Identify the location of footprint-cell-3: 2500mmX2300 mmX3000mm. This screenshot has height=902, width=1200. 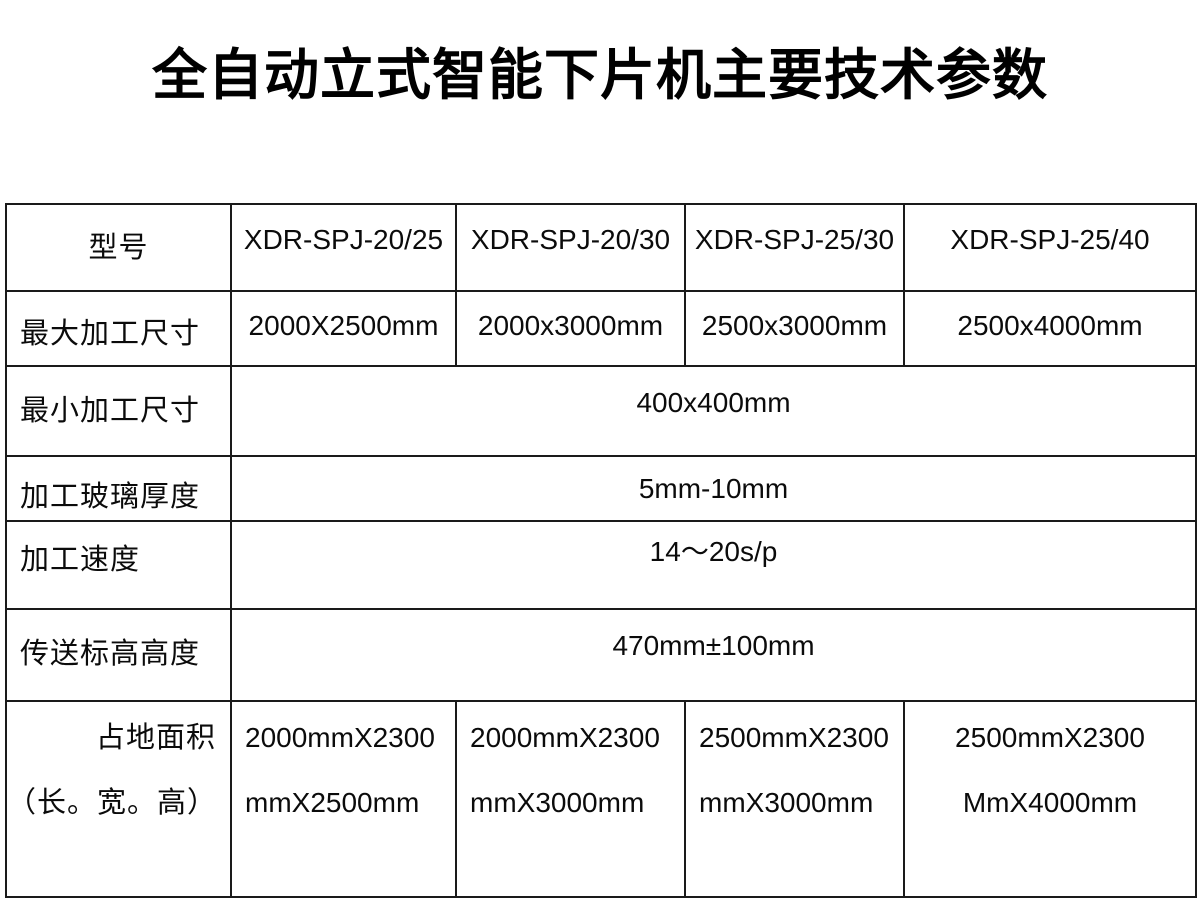
(794, 799).